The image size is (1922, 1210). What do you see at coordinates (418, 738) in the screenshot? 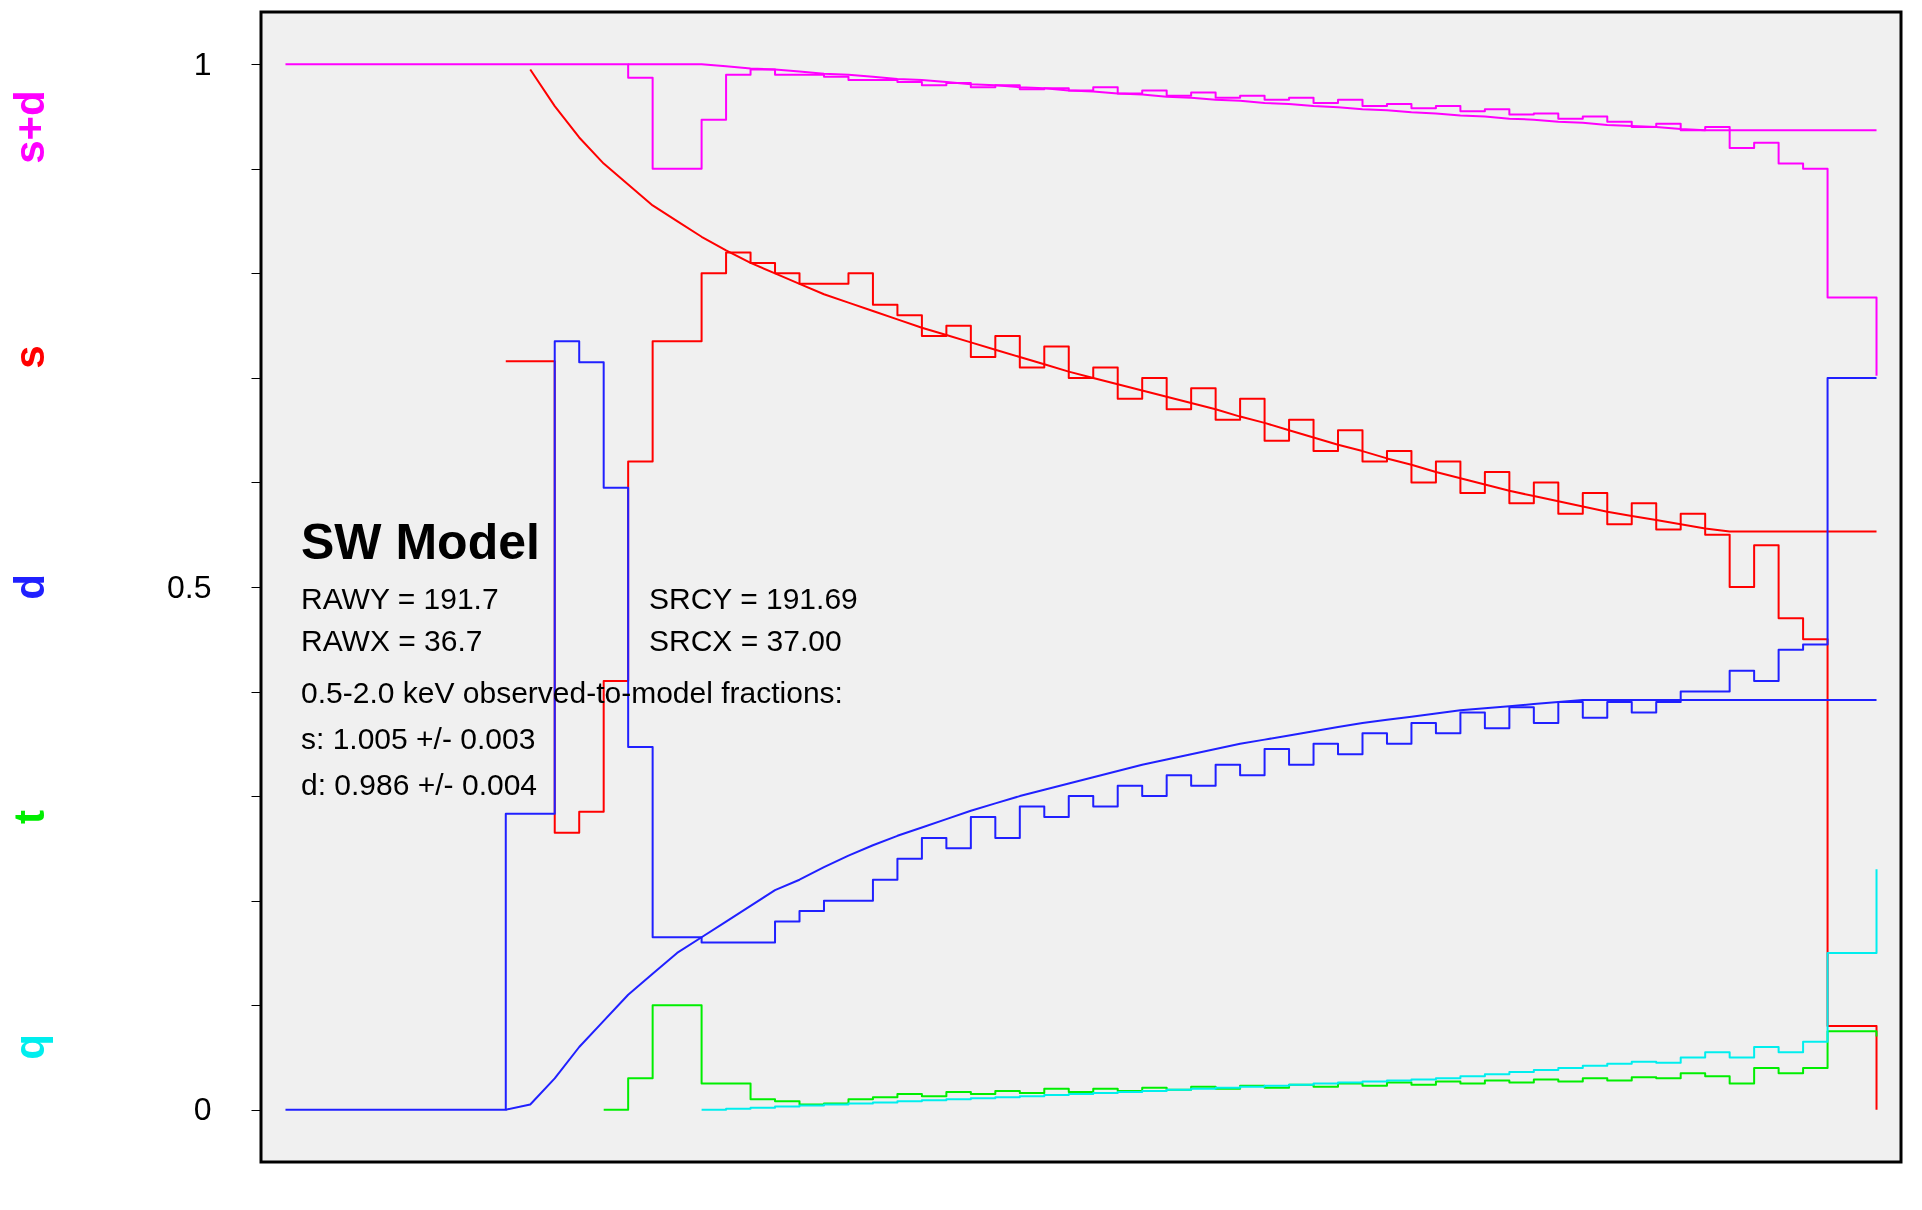
I see `annotation: s: 1.005 +/- 0.003` at bounding box center [418, 738].